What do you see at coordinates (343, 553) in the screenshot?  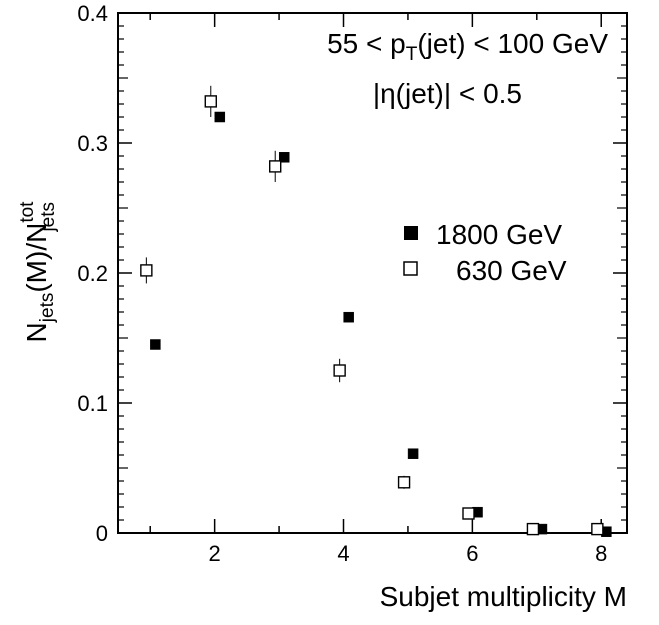 I see `x-tick-label: 4` at bounding box center [343, 553].